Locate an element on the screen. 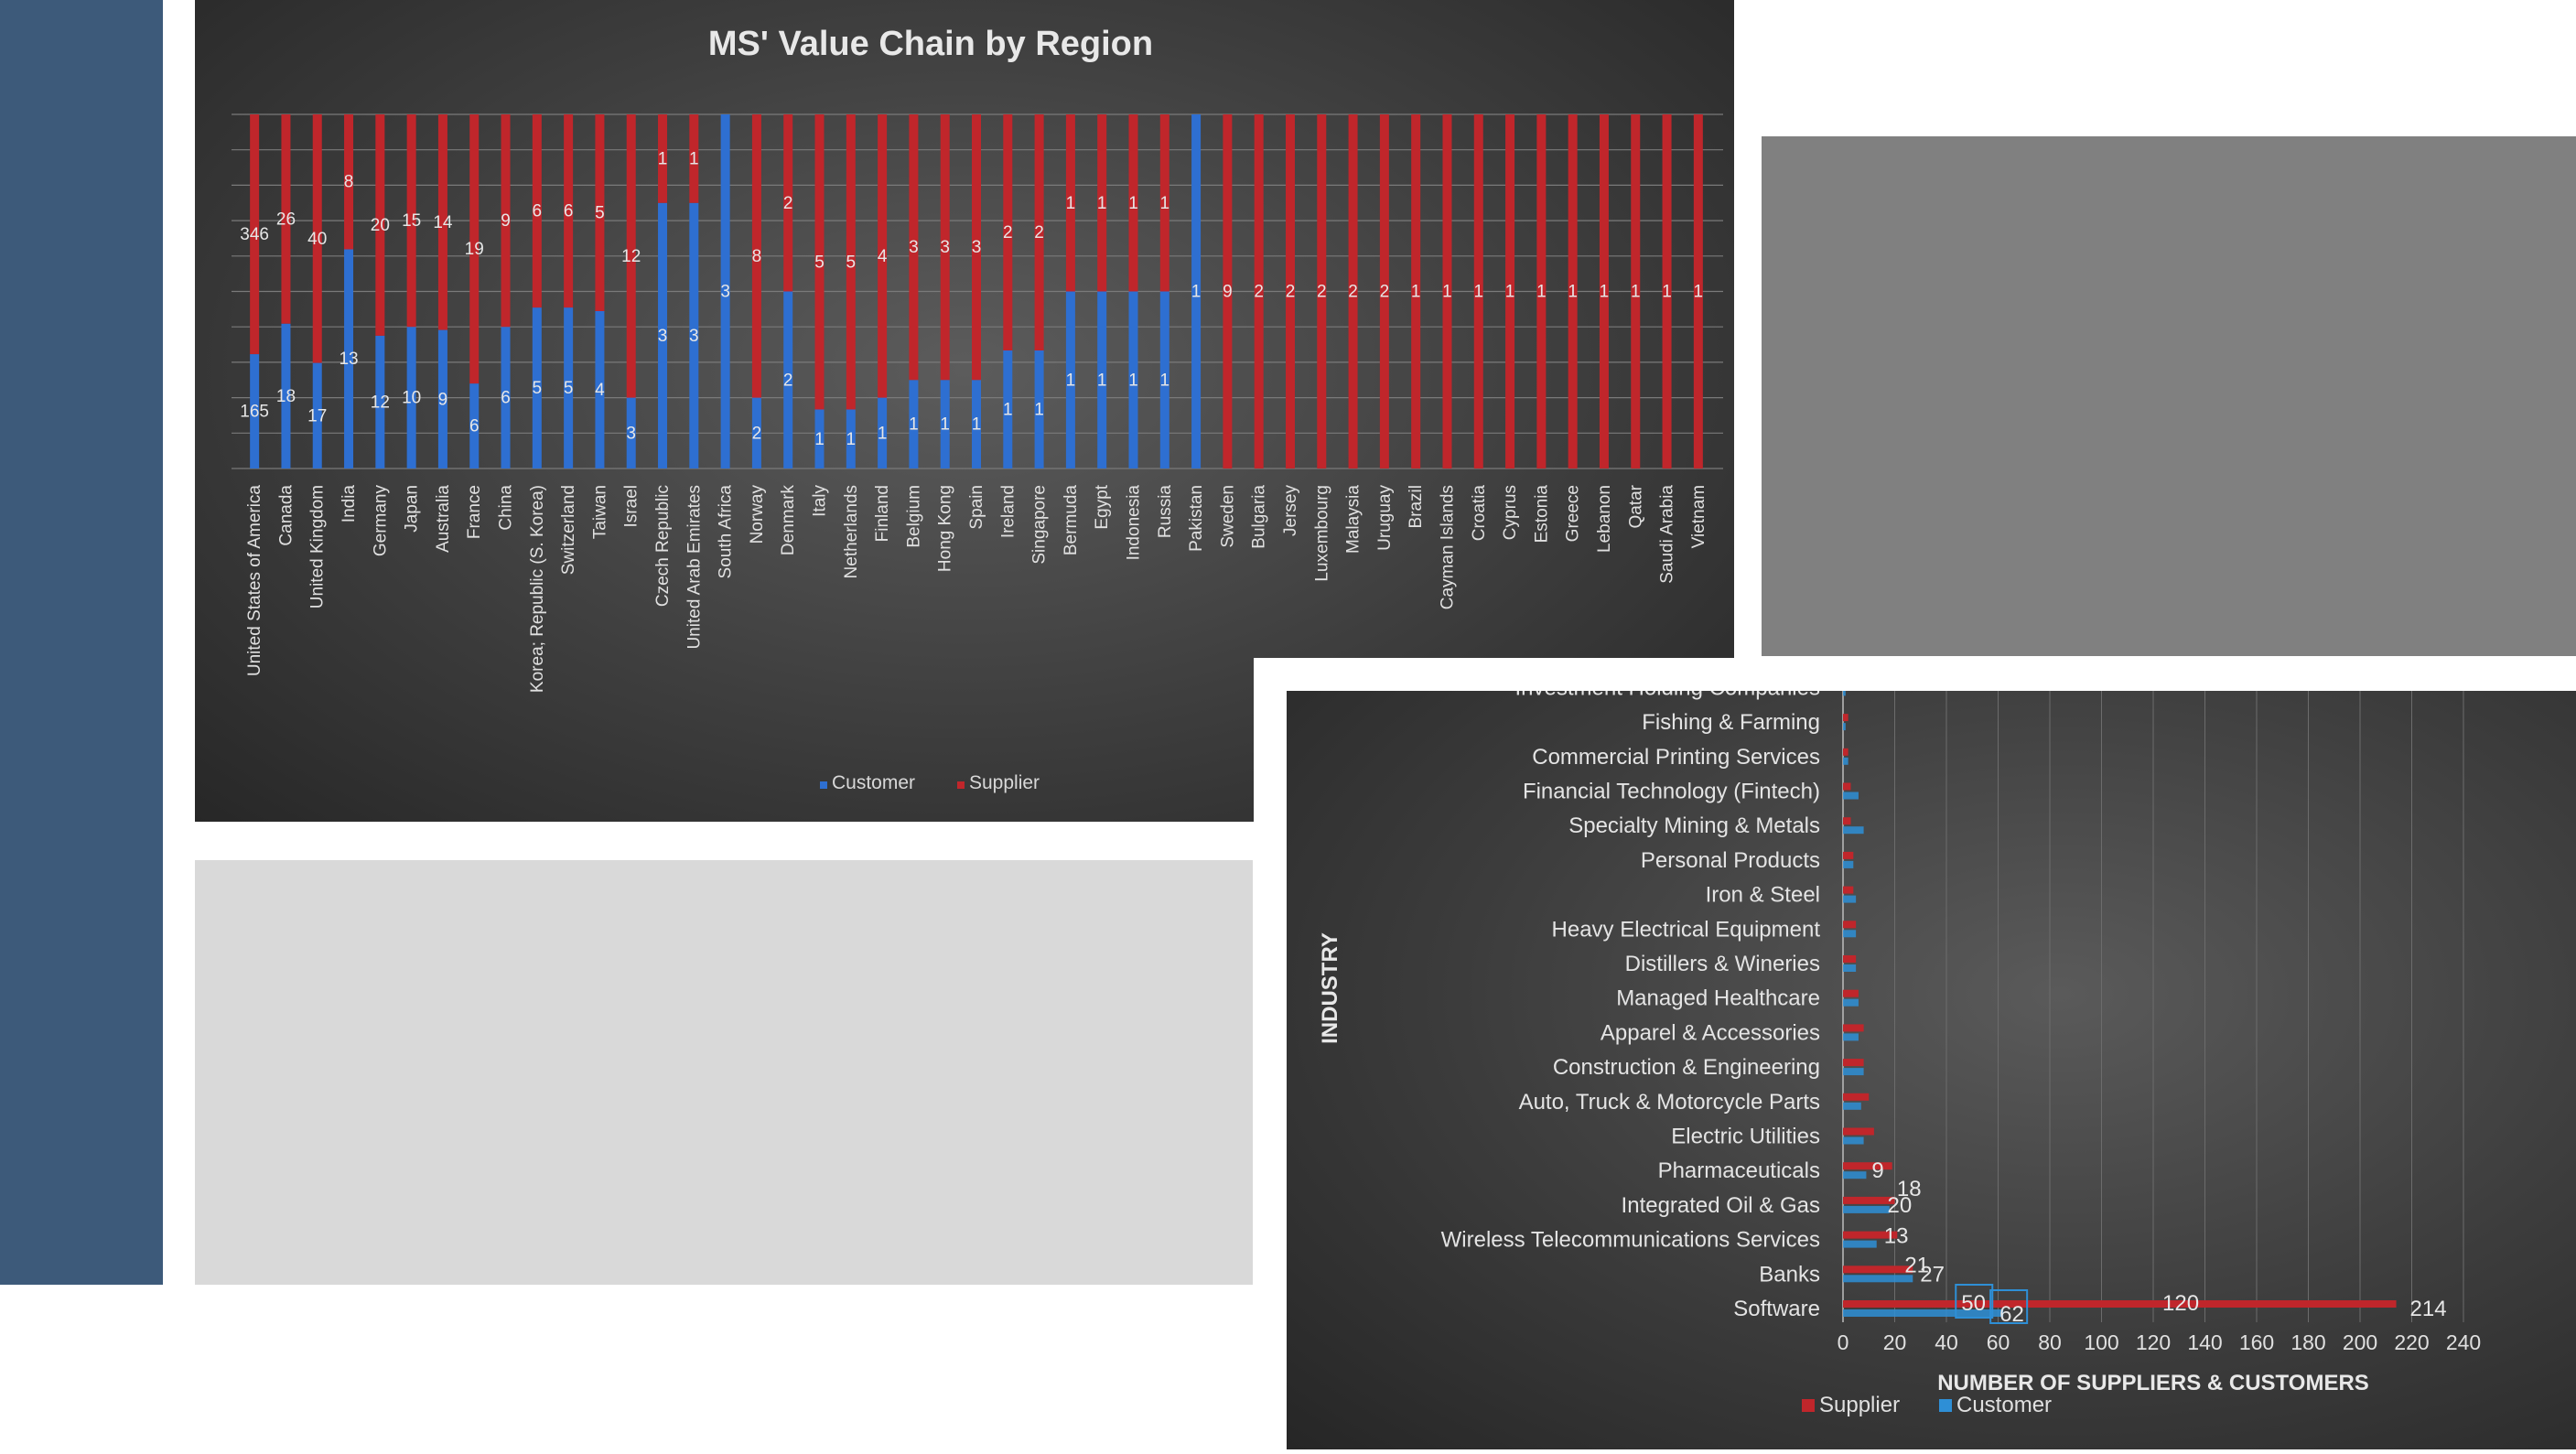 The height and width of the screenshot is (1454, 2576). supplier-value-label: 8 is located at coordinates (757, 256).